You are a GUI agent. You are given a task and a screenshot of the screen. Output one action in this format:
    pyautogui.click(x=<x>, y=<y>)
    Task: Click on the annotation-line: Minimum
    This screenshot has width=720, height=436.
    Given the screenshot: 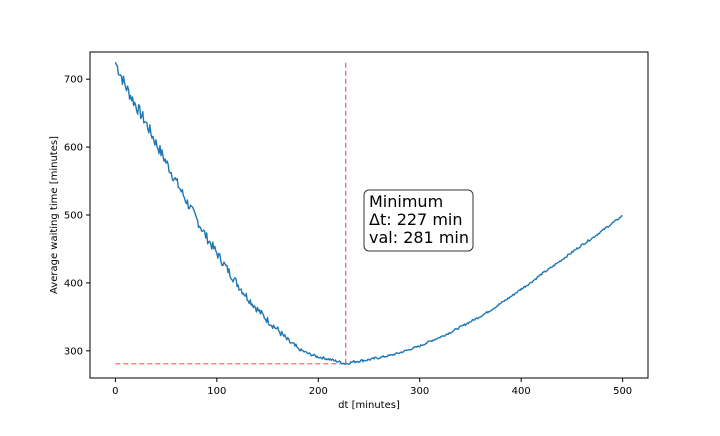 What is the action you would take?
    pyautogui.click(x=406, y=201)
    